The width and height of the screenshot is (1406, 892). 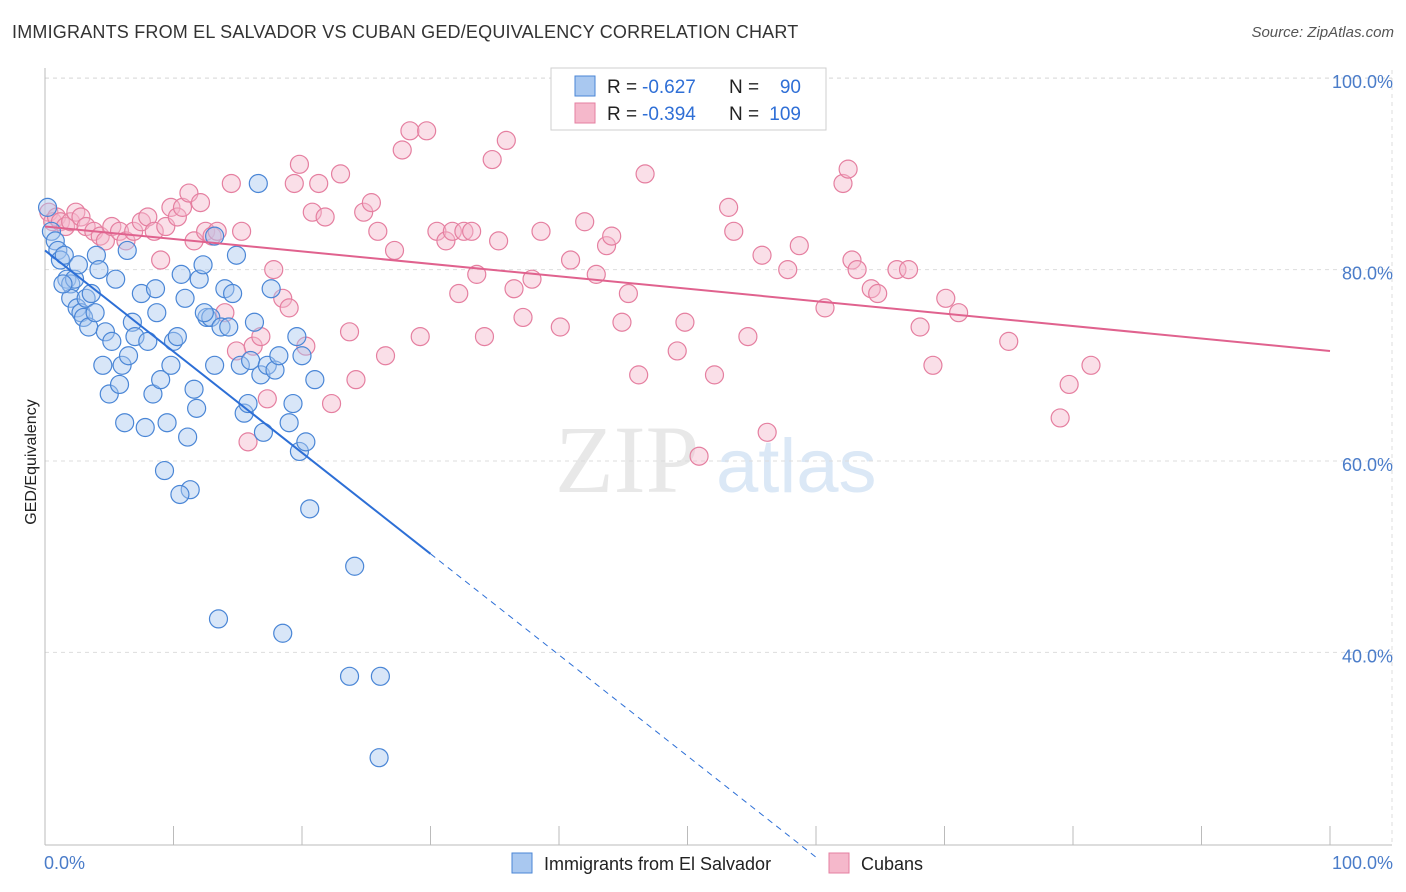 I want to click on legend-n-value-2: 109, so click(x=785, y=114).